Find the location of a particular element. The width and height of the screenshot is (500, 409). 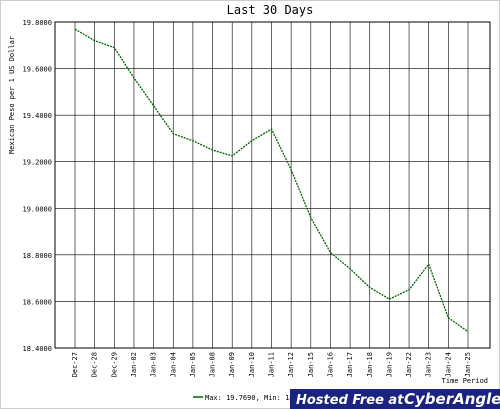

x-tick-label: Jan-03 is located at coordinates (154, 364).